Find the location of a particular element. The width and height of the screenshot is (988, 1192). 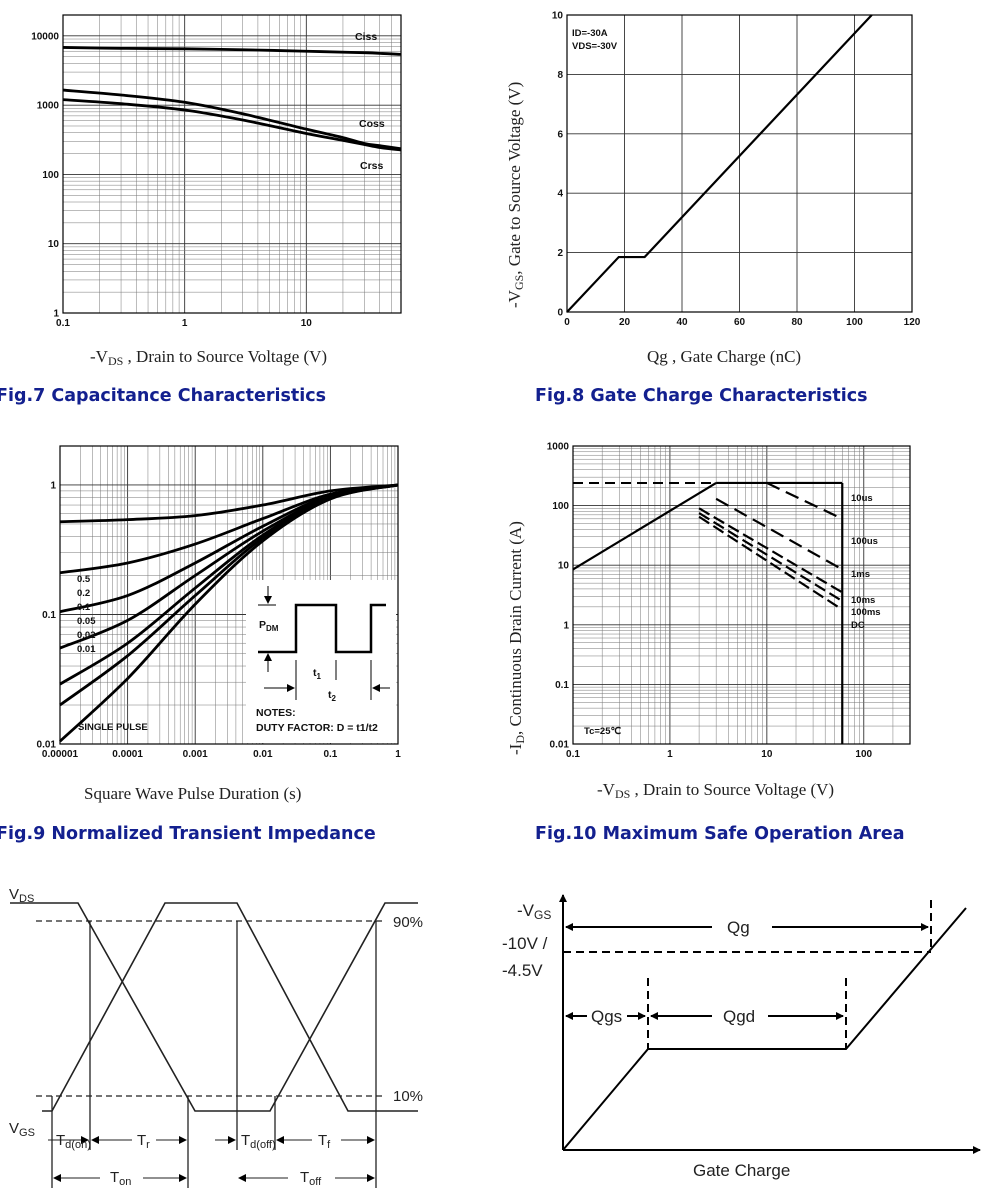

td-off-label: Td(off) is located at coordinates (258, 1141).